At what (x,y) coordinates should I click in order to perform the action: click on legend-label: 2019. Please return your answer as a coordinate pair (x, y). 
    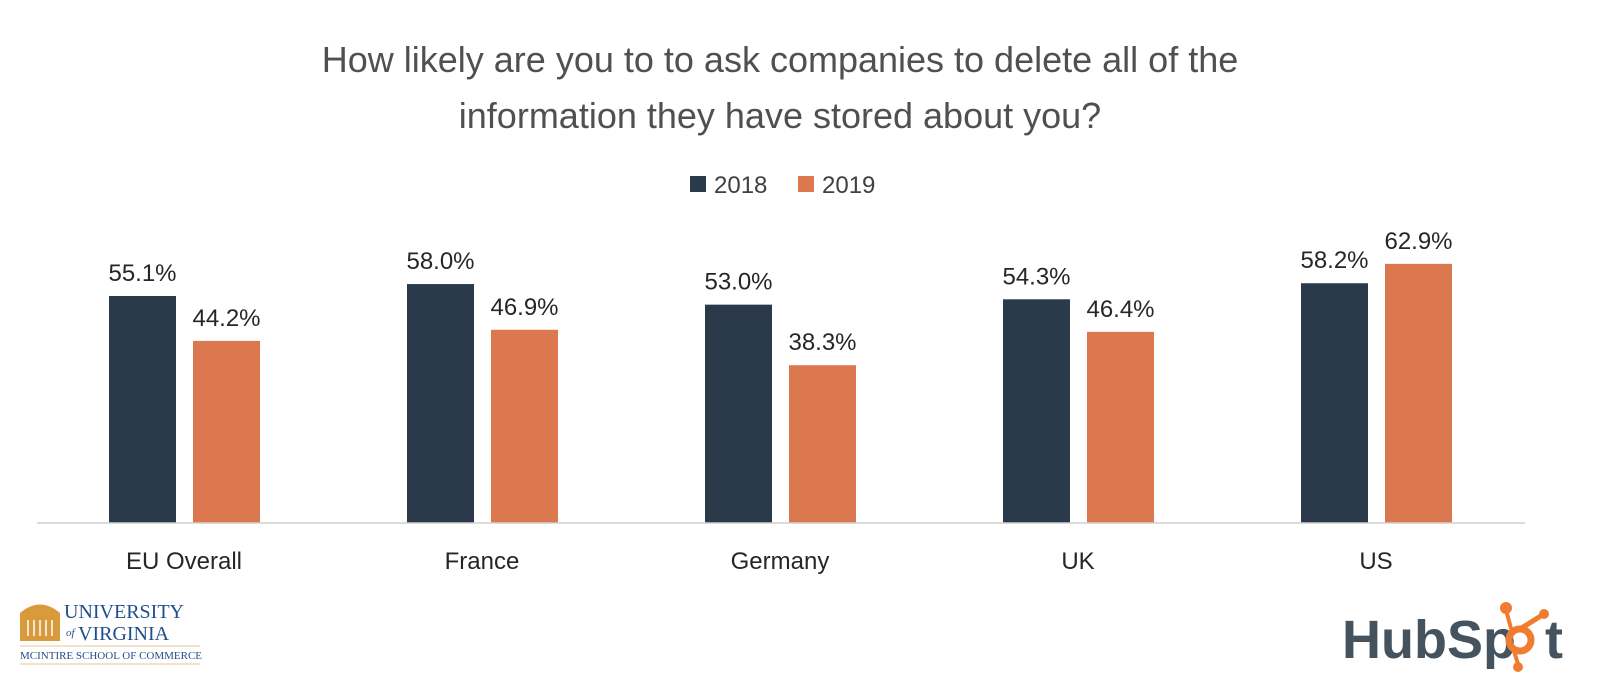
    Looking at the image, I should click on (848, 185).